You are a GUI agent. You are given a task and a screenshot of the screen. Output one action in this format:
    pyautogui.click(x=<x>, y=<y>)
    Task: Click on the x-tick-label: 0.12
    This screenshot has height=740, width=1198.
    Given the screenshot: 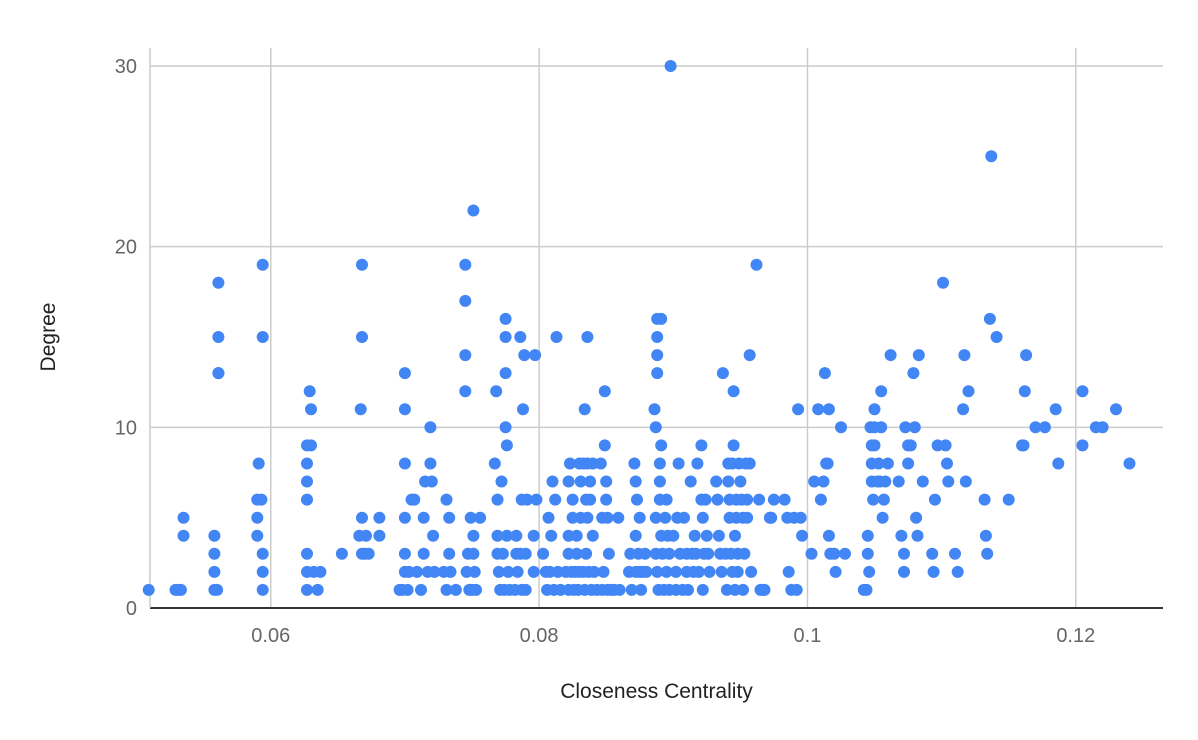 What is the action you would take?
    pyautogui.click(x=1075, y=636)
    